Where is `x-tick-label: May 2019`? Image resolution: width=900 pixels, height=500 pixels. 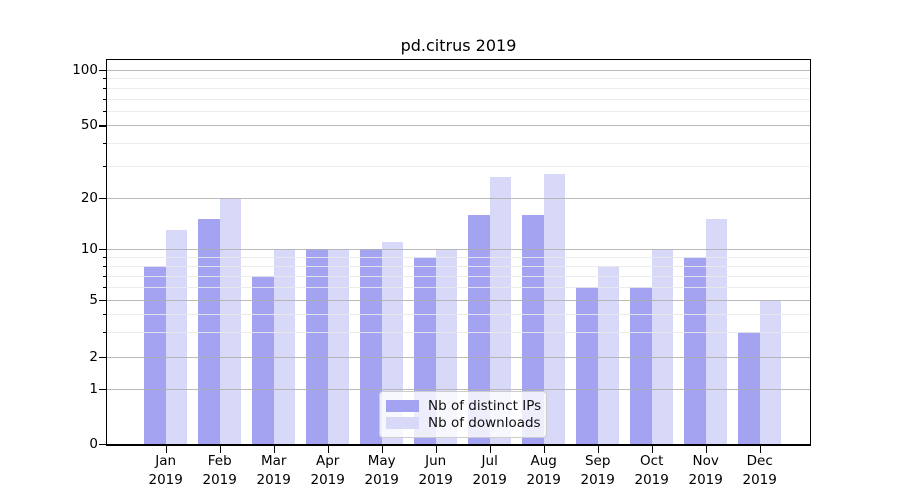 x-tick-label: May 2019 is located at coordinates (382, 471).